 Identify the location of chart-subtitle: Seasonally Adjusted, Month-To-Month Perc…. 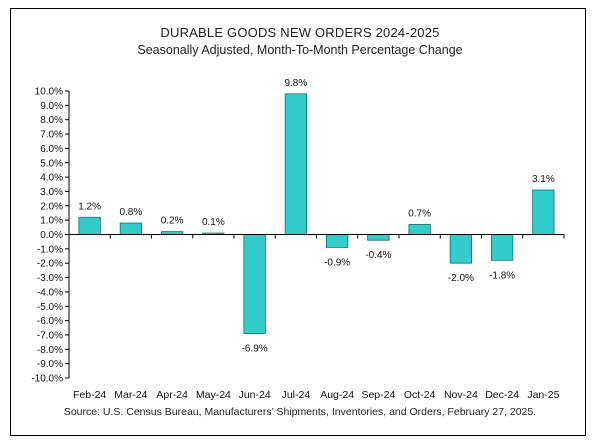
(300, 50).